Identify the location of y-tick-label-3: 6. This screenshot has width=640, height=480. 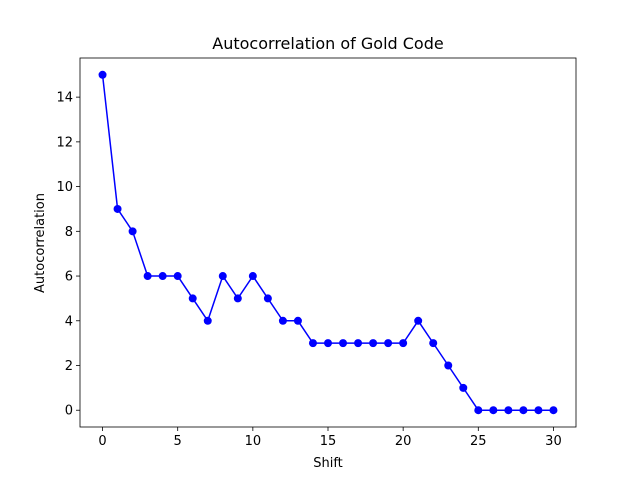
(69, 277).